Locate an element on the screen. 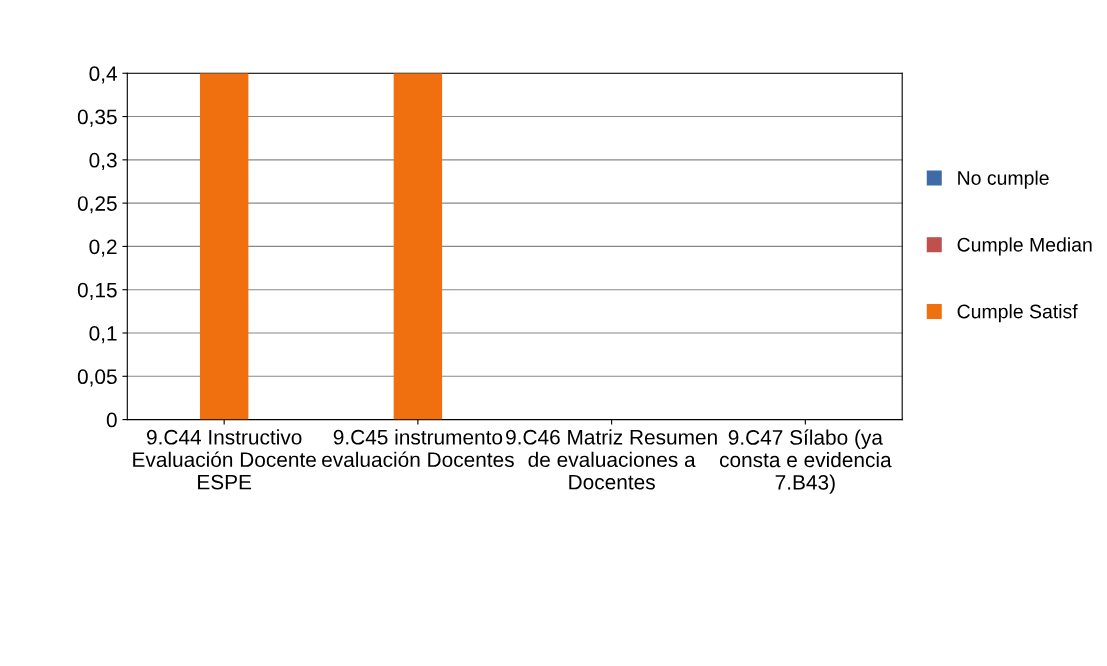 This screenshot has height=666, width=1107. x-tick-label: 9.C44 Instructivo Evaluación Docente ESPE is located at coordinates (224, 459).